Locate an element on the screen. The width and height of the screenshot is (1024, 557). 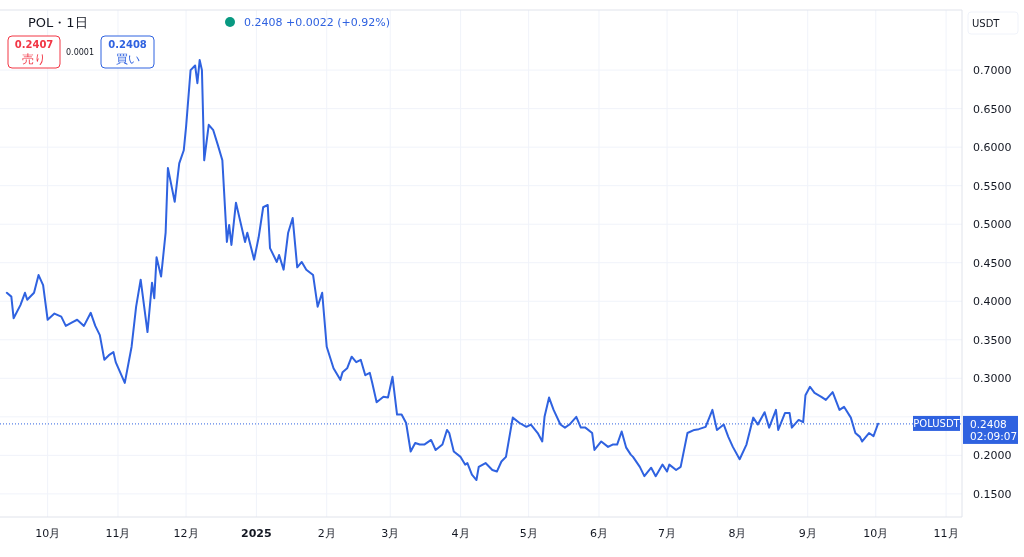
annotation: 0.2408 is located at coordinates (127, 44).